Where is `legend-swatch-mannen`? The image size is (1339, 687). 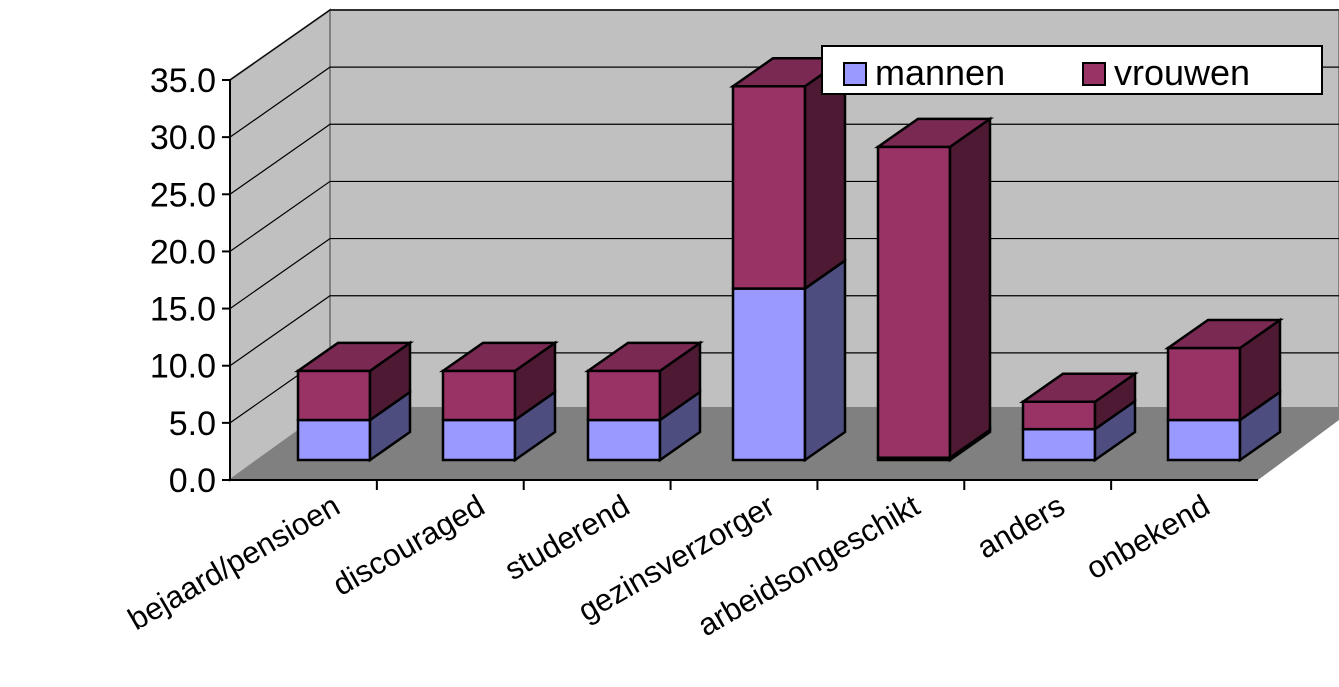 legend-swatch-mannen is located at coordinates (855, 74).